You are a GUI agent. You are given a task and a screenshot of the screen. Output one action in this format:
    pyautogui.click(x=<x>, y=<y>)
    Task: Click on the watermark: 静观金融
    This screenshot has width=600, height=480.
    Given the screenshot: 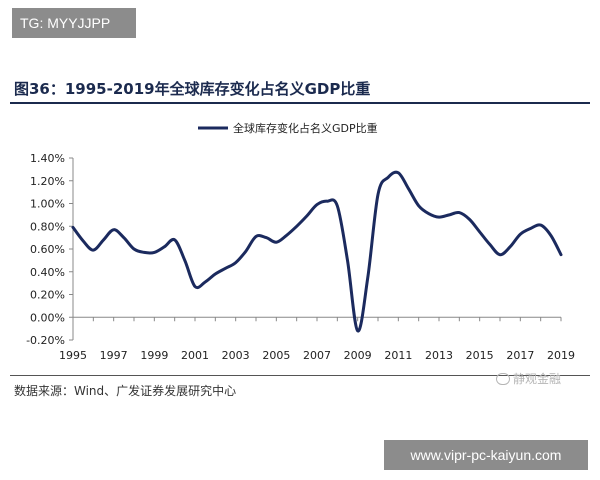 What is the action you would take?
    pyautogui.click(x=528, y=378)
    